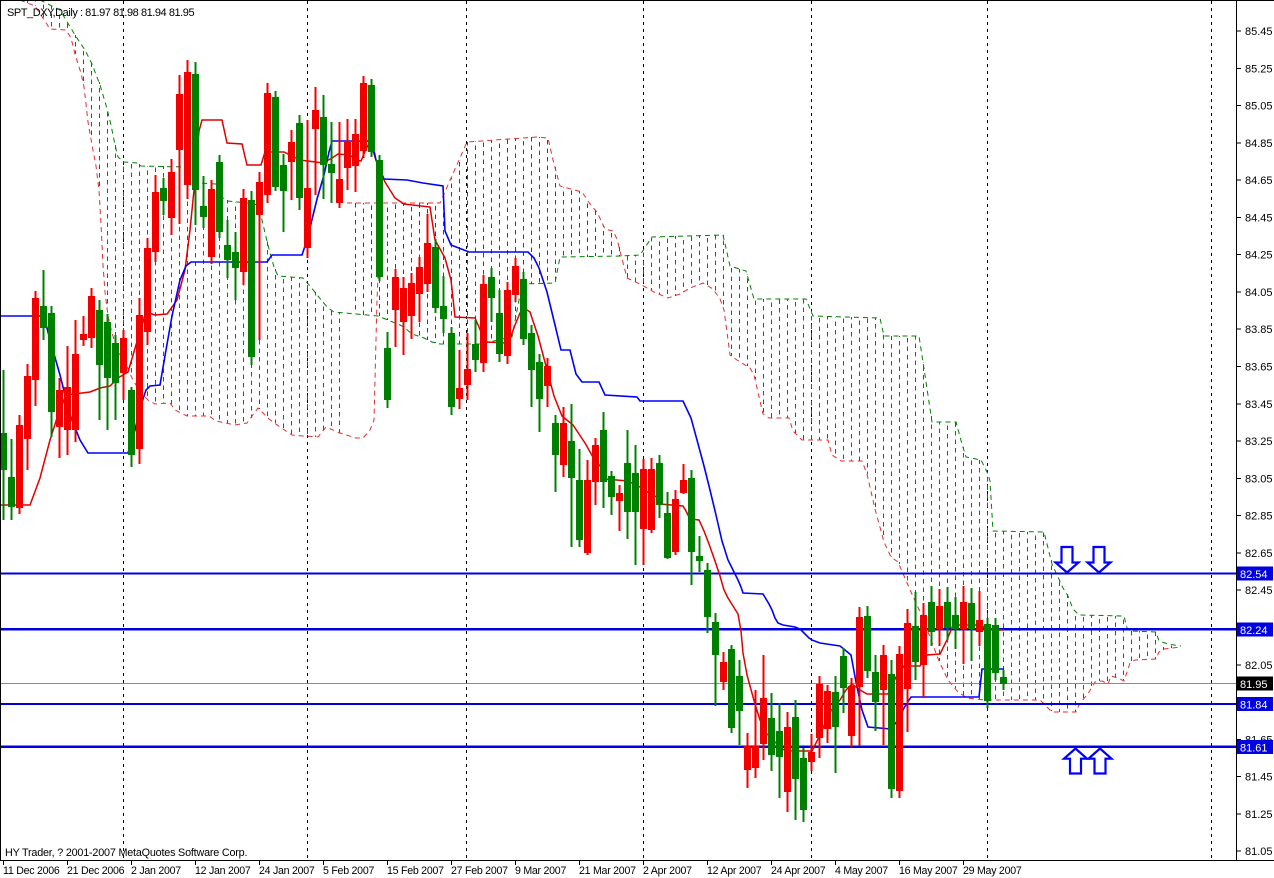 The image size is (1274, 878). Describe the element at coordinates (607, 871) in the screenshot. I see `svg-text: 21 Mar 2007` at that location.